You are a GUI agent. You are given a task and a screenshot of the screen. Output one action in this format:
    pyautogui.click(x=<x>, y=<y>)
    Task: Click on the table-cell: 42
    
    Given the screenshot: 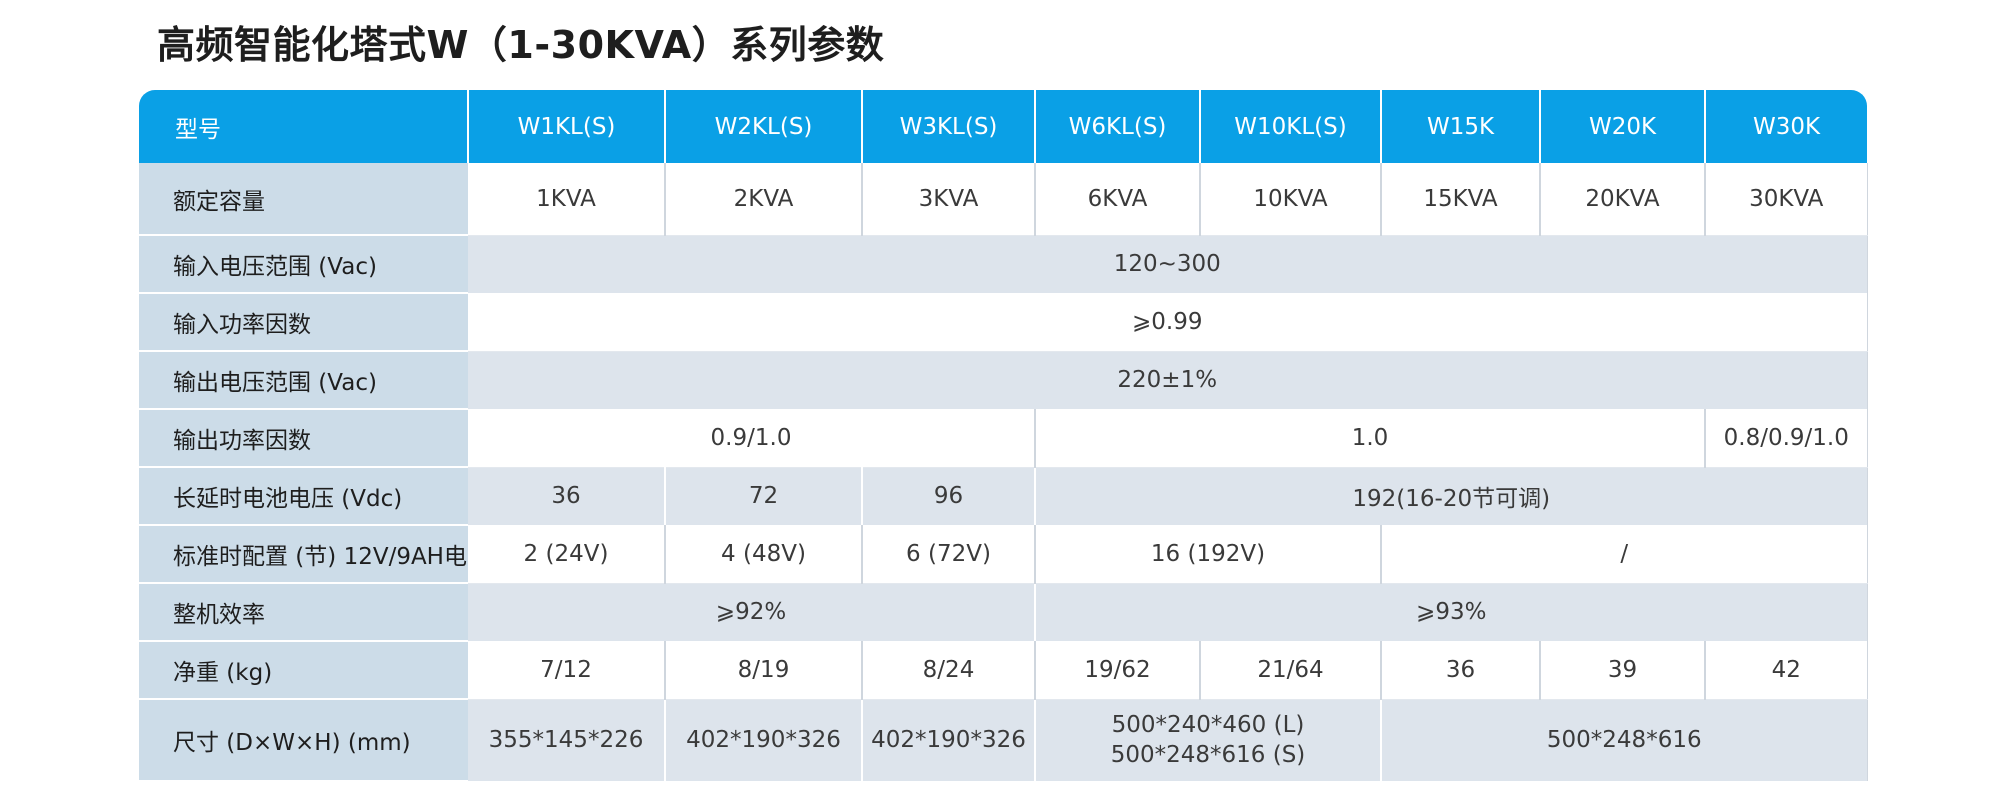 What is the action you would take?
    pyautogui.click(x=1786, y=670)
    